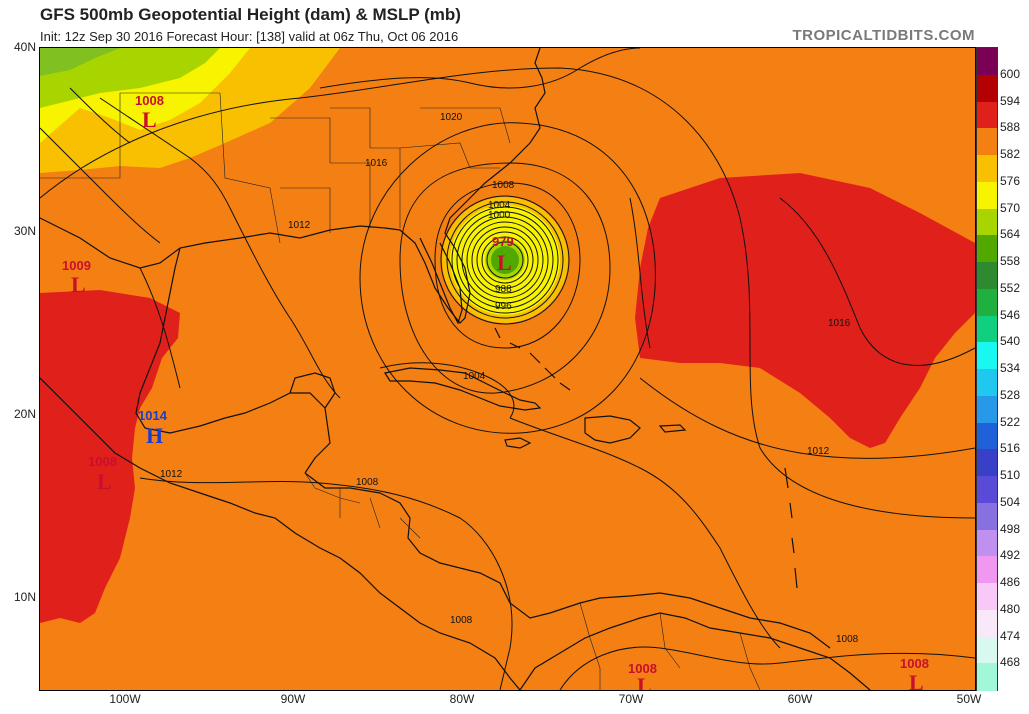  What do you see at coordinates (1010, 394) in the screenshot?
I see `color-scale-label: 528` at bounding box center [1010, 394].